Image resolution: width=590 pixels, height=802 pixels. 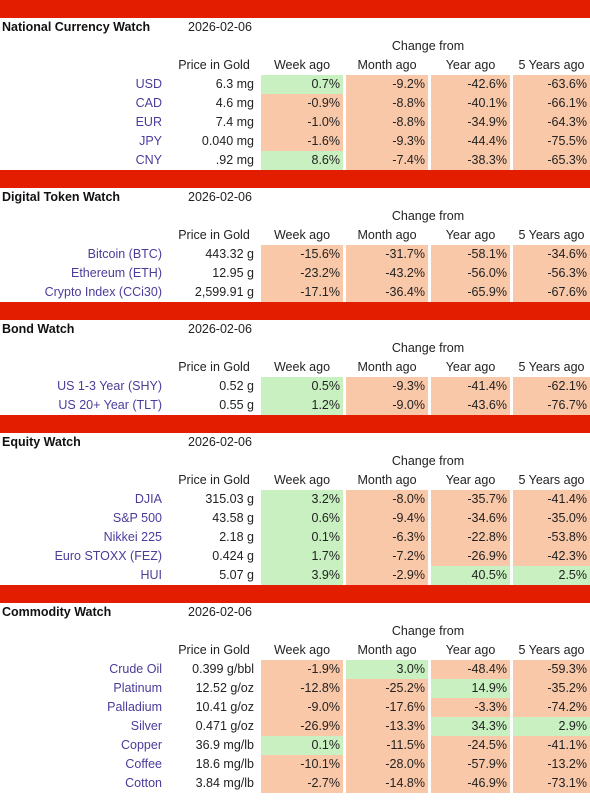 I want to click on year-change-cell: -44.4%, so click(x=470, y=141).